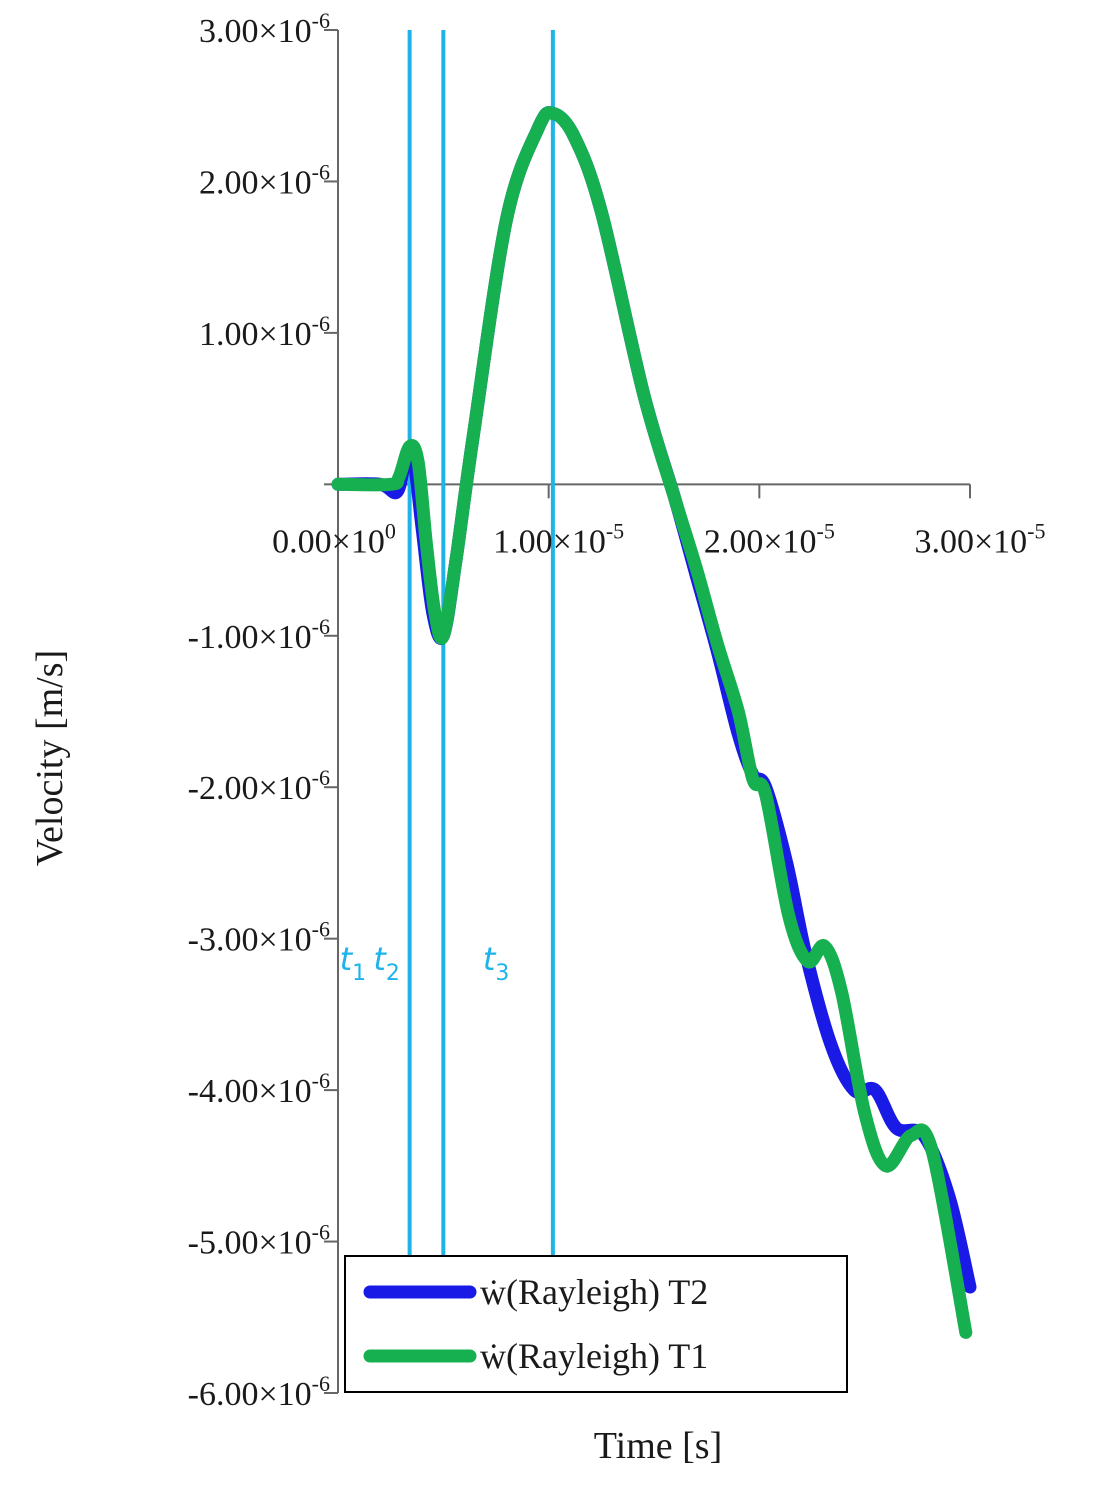 This screenshot has width=1095, height=1495. Describe the element at coordinates (259, 938) in the screenshot. I see `y-tick-label: -3.00×10⁻⁶` at that location.